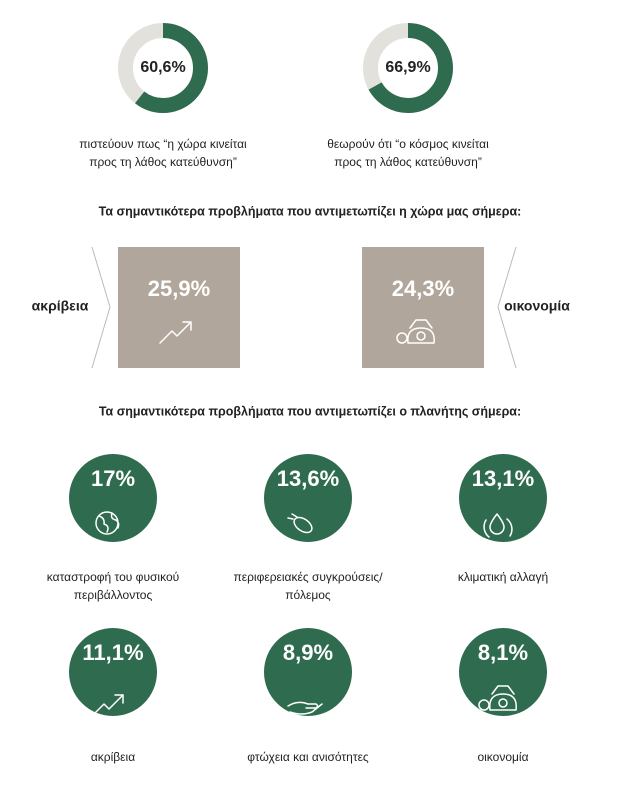 The width and height of the screenshot is (621, 786). Describe the element at coordinates (113, 757) in the screenshot. I see `caption: ακρίβεια` at that location.